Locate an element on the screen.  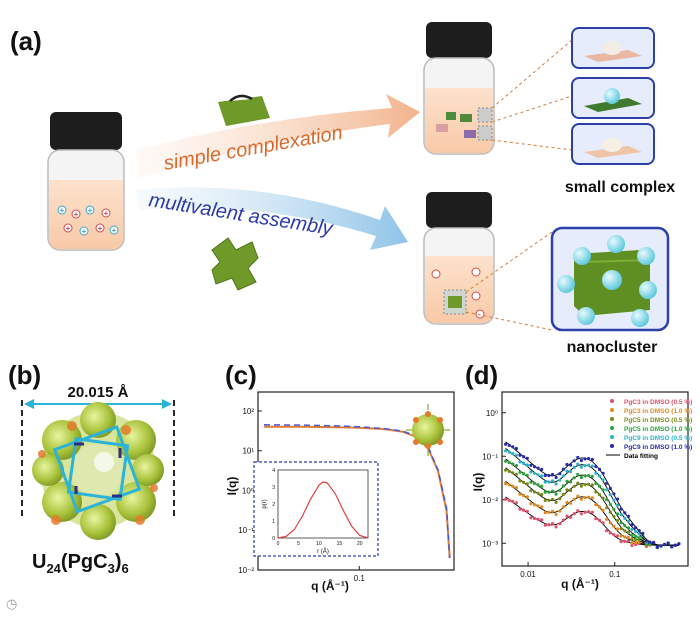
formula-close: ) is located at coordinates (118, 562).